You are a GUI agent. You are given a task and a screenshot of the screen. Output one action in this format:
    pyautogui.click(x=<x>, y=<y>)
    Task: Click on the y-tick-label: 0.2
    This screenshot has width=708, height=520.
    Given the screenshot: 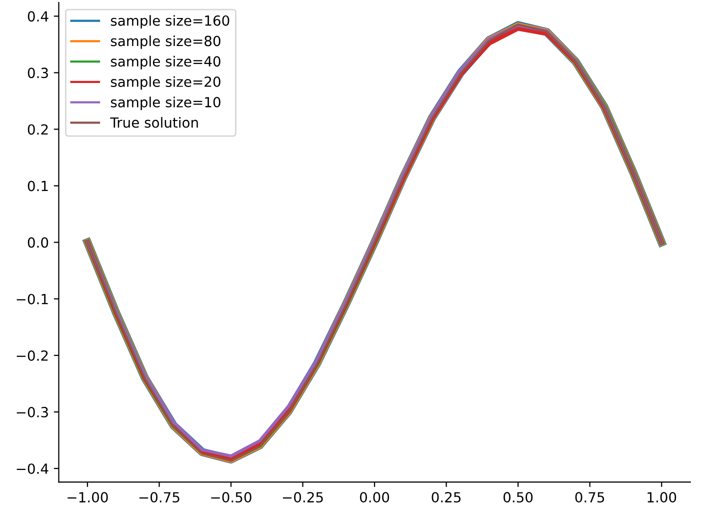 What is the action you would take?
    pyautogui.click(x=38, y=129)
    